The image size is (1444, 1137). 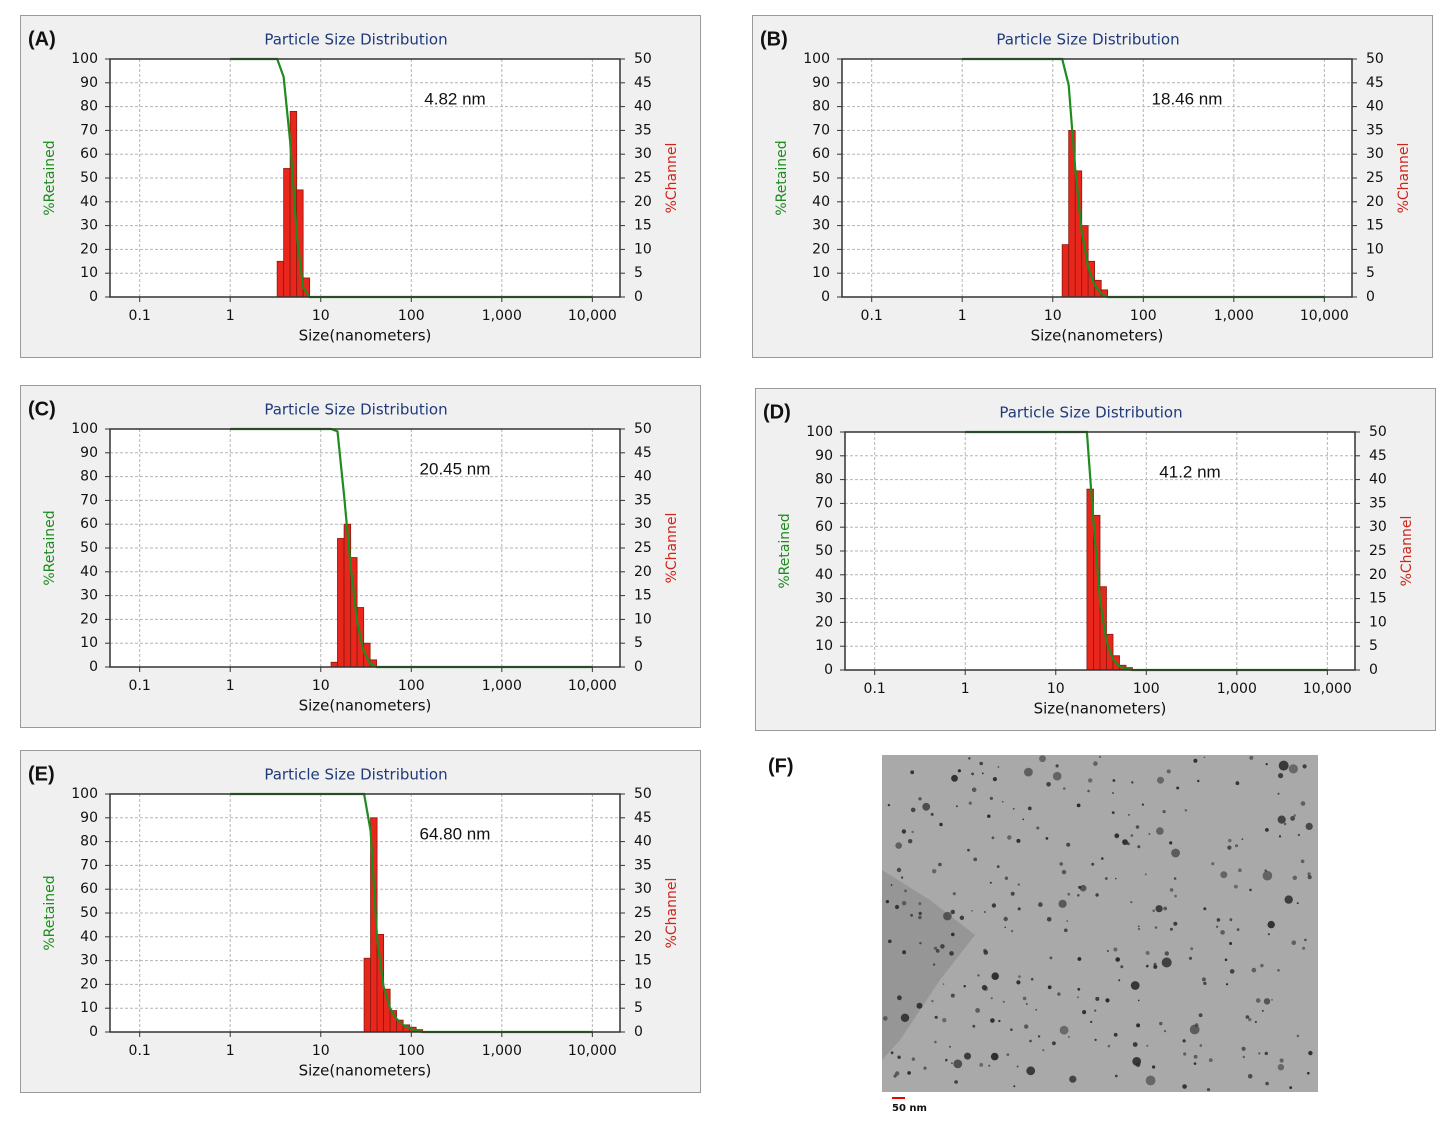 I want to click on y-tick-label: 90, so click(x=89, y=83).